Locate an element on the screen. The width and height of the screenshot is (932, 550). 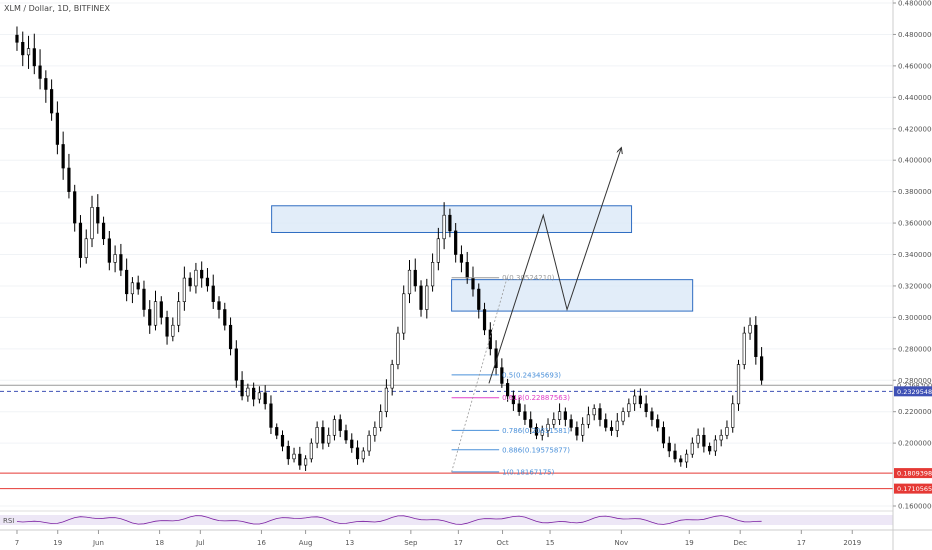
price-tick-label: 0.46000000 is located at coordinates (915, 66).